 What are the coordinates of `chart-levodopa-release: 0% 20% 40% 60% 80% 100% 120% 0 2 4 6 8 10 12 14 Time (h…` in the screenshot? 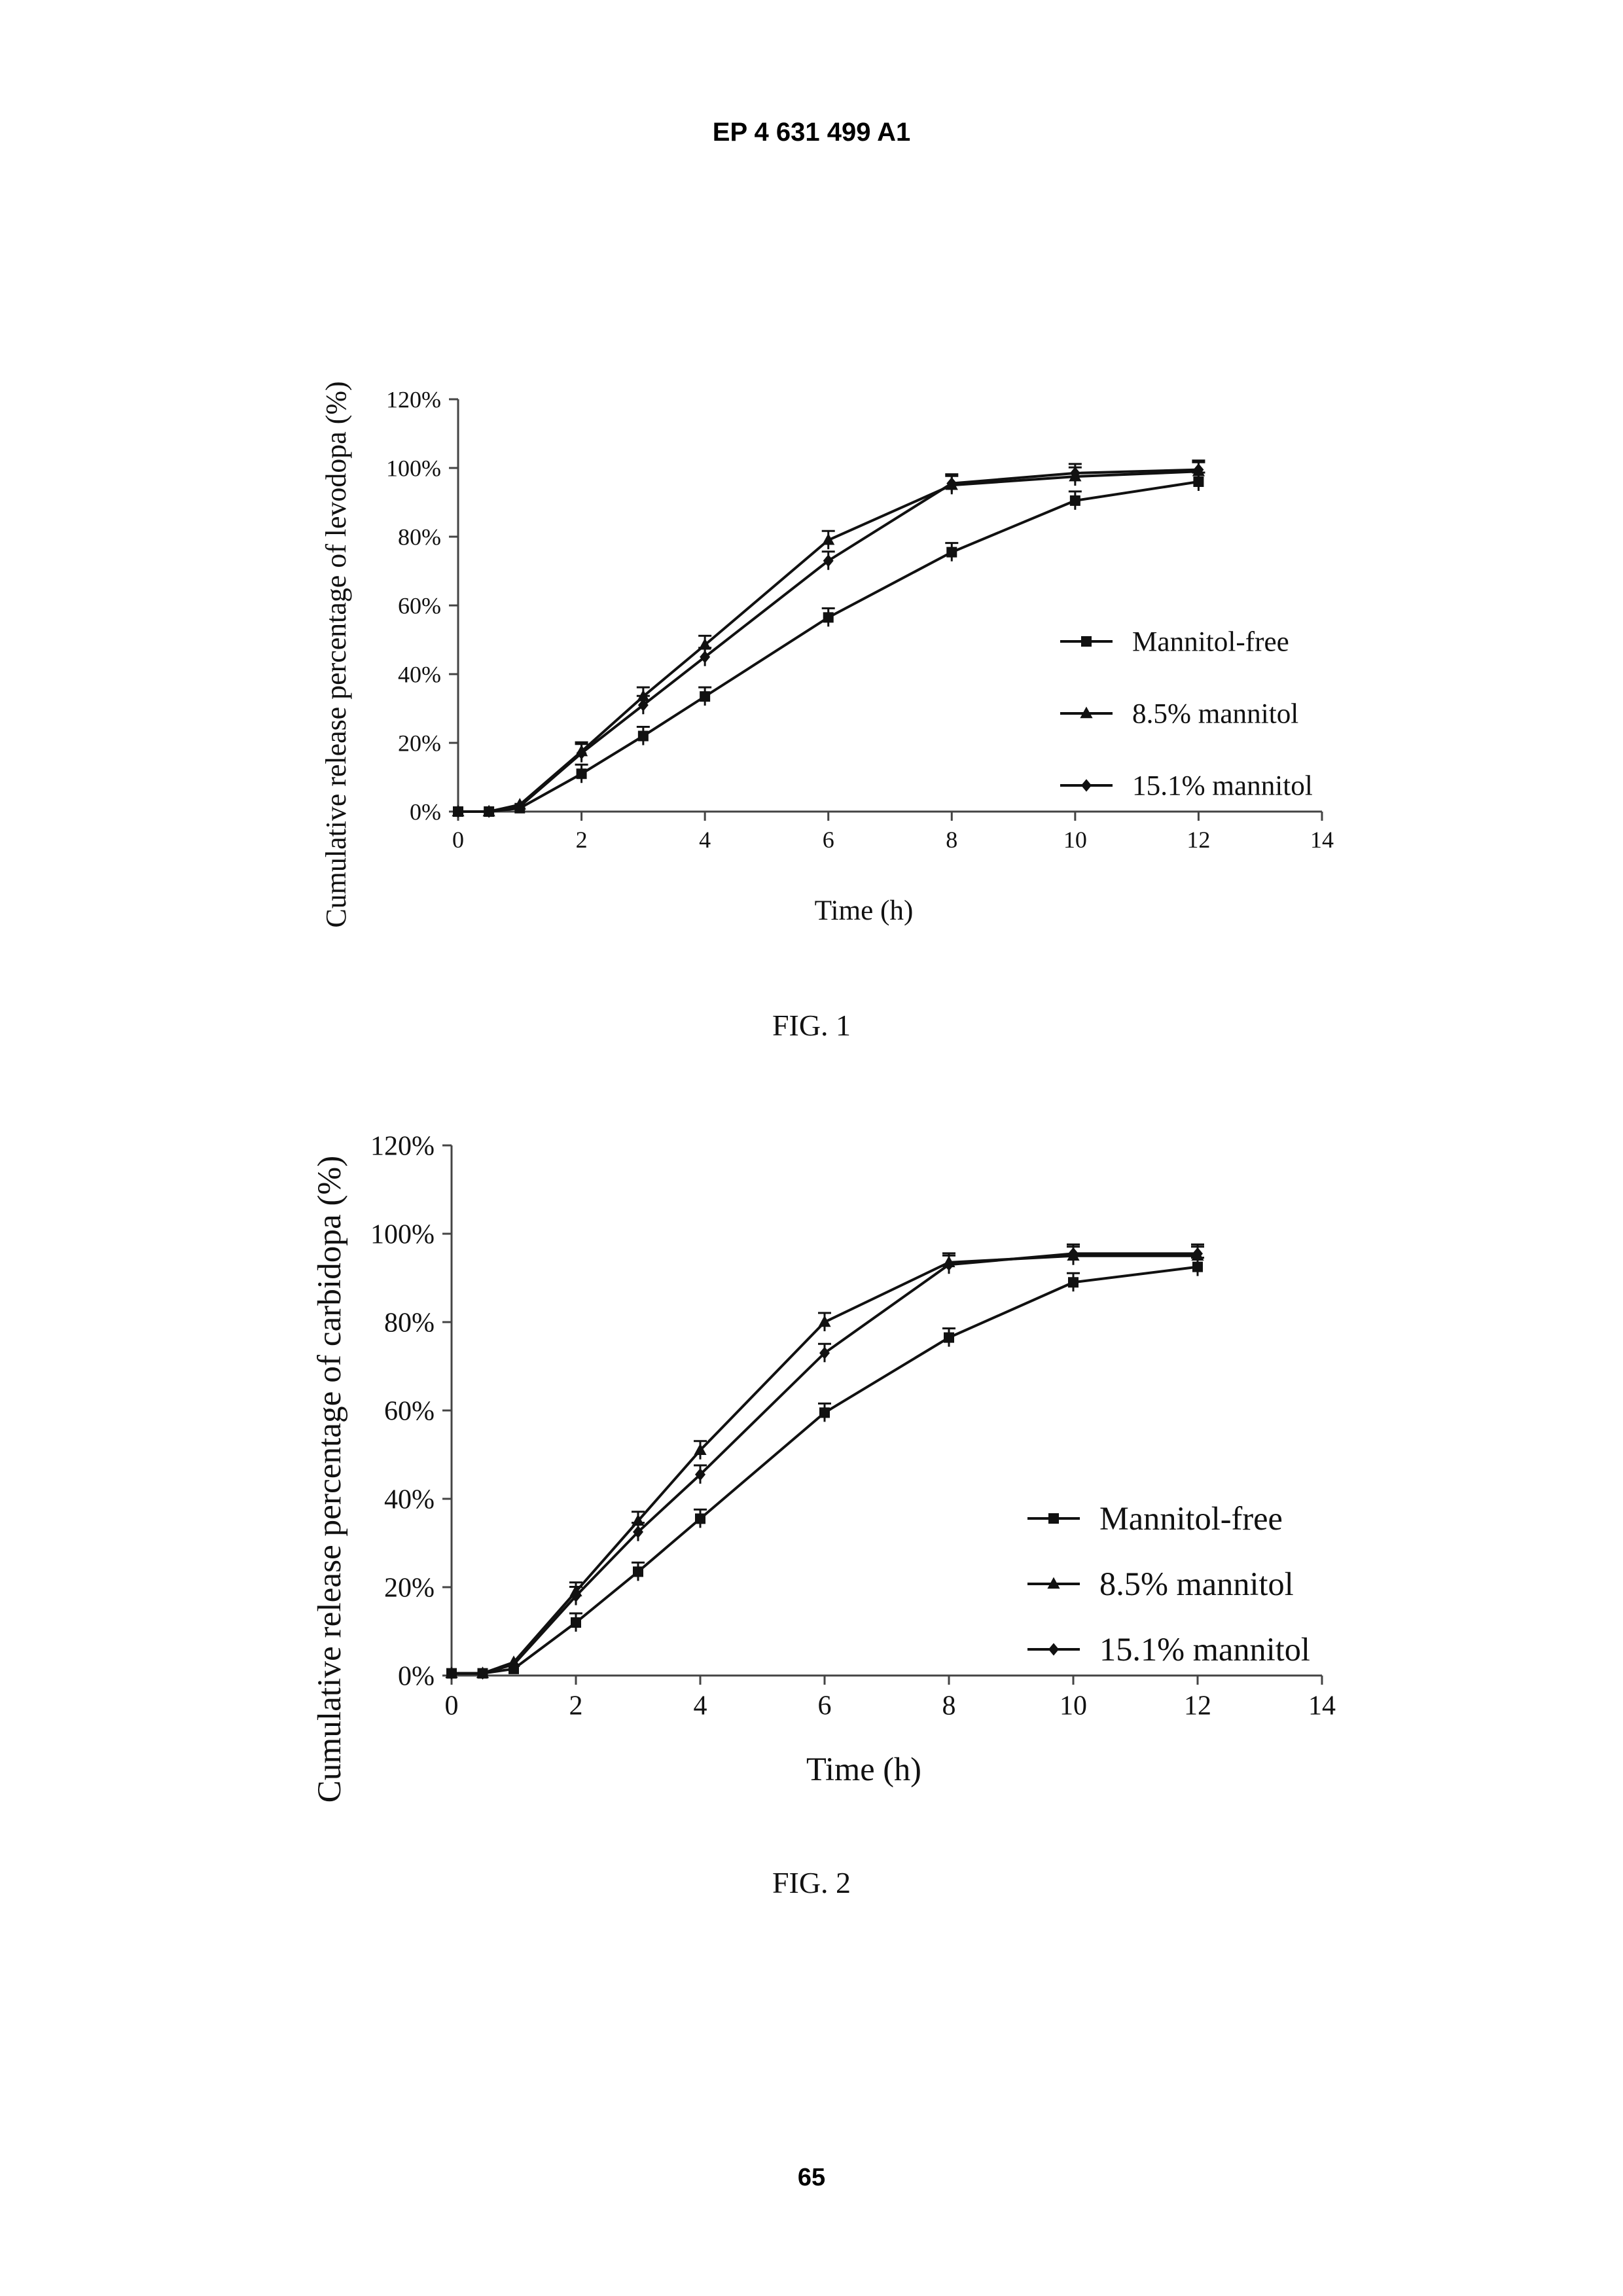 It's located at (827, 654).